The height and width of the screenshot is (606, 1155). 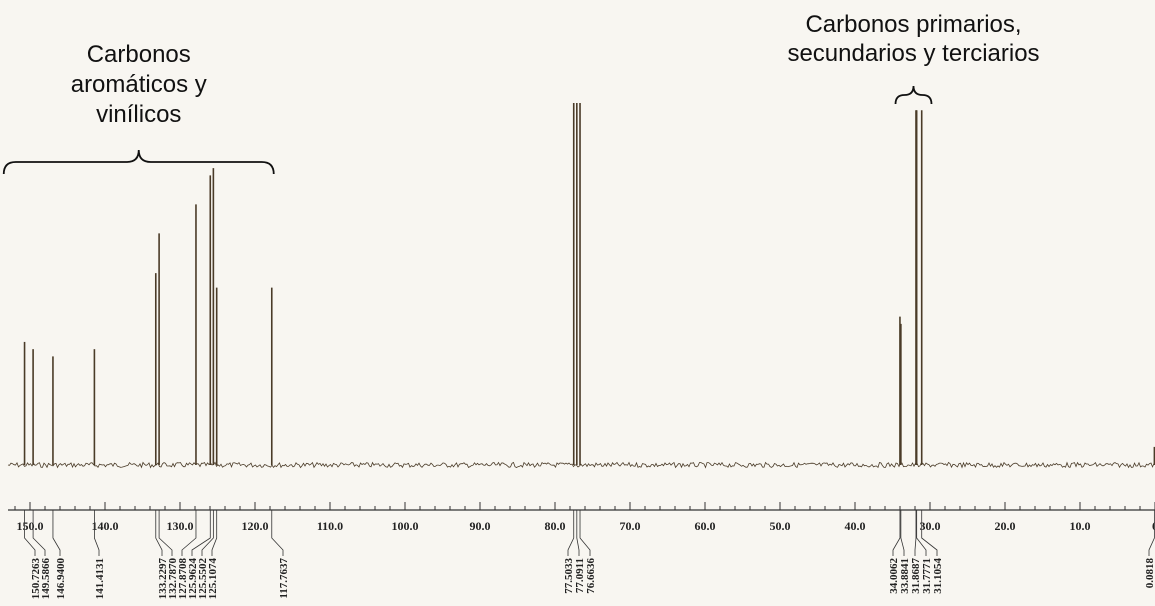 I want to click on peak-label-149.5866: 149.5866, so click(x=46, y=579).